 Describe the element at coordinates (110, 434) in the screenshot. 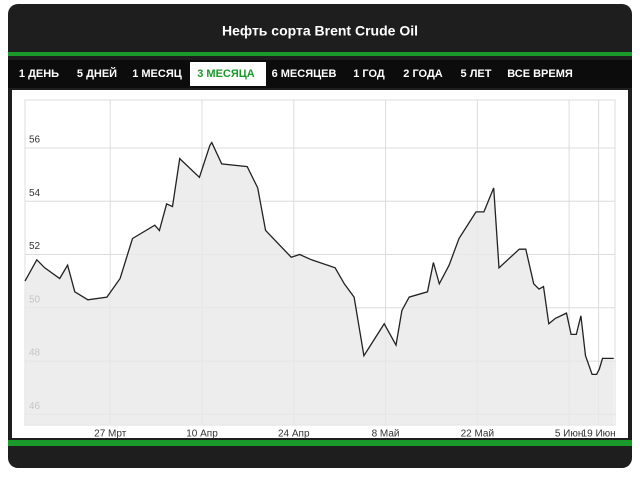

I see `x-tick-label: 27 Мрт` at that location.